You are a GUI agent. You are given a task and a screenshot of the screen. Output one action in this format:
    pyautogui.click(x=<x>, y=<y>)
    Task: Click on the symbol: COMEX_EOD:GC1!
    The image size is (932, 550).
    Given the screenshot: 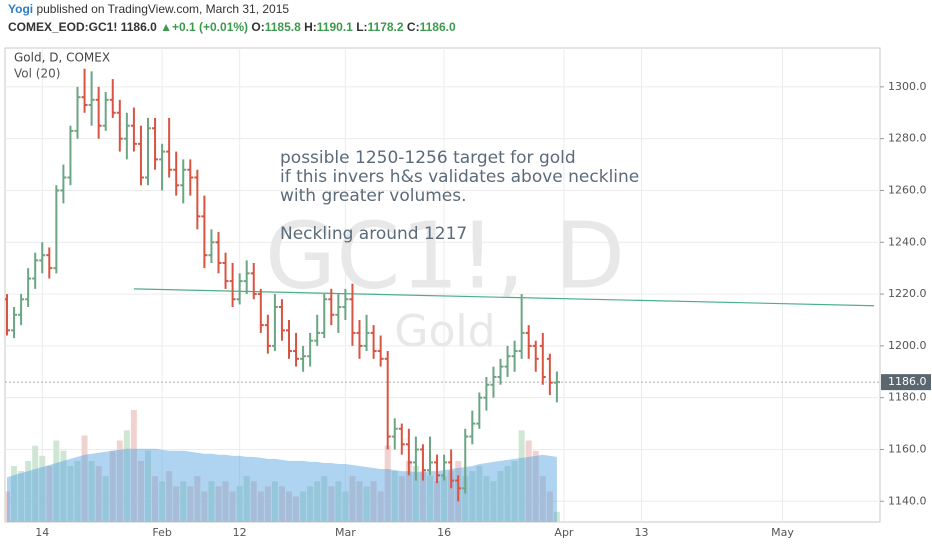 What is the action you would take?
    pyautogui.click(x=63, y=27)
    